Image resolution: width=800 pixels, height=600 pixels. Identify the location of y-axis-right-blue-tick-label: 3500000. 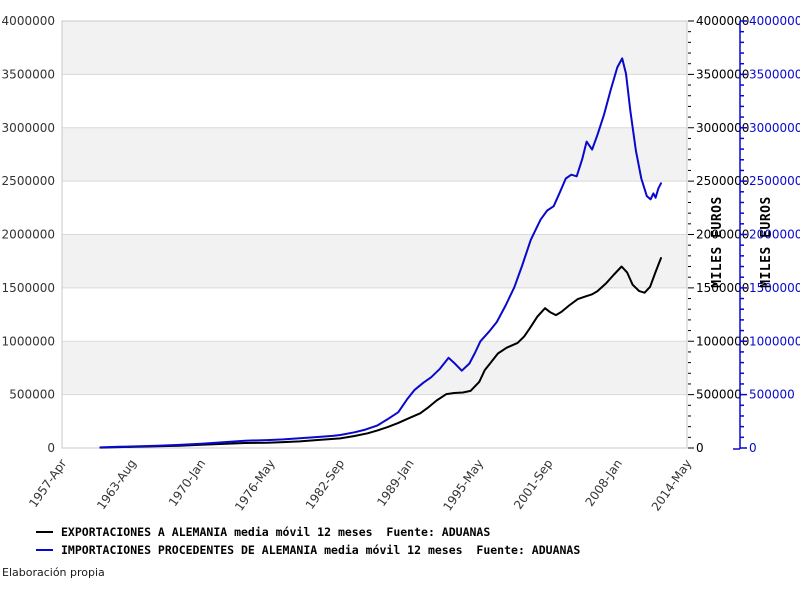
(774, 74).